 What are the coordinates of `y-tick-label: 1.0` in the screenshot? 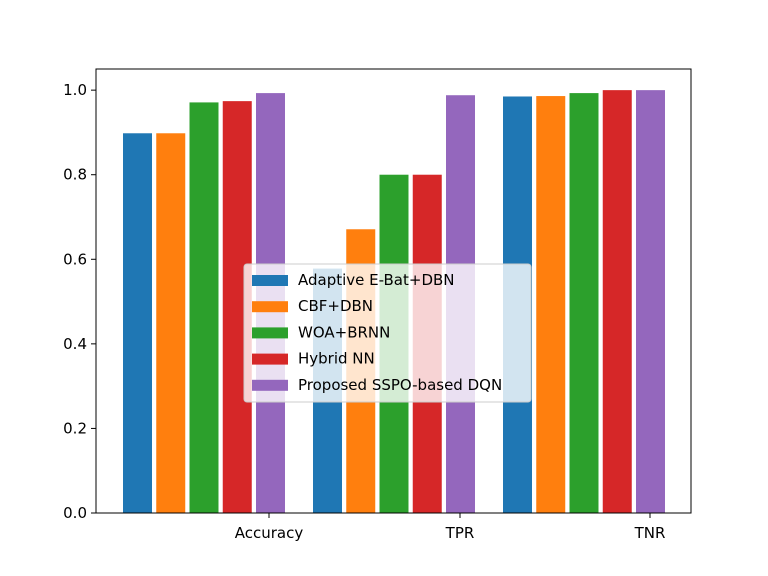 It's located at (75, 90).